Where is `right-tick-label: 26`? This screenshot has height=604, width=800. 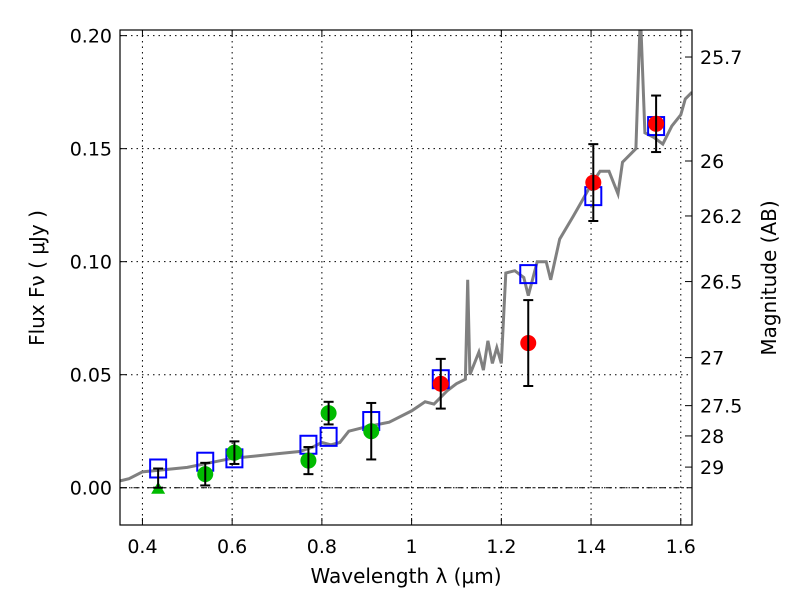
right-tick-label: 26 is located at coordinates (712, 162).